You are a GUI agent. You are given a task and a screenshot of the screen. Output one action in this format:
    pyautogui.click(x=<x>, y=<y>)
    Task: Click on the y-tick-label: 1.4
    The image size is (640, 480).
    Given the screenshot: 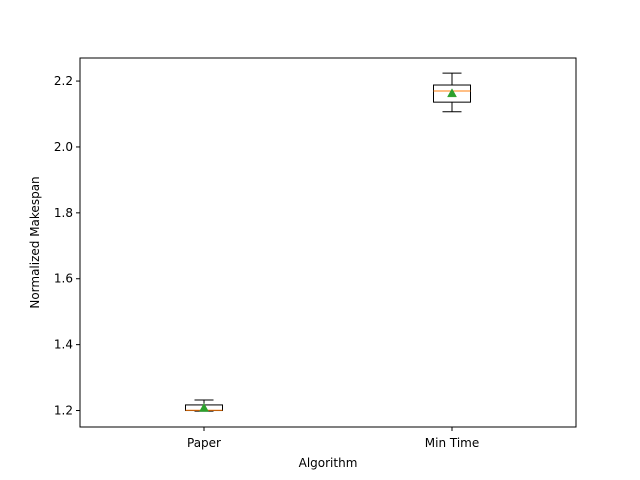 What is the action you would take?
    pyautogui.click(x=63, y=345)
    